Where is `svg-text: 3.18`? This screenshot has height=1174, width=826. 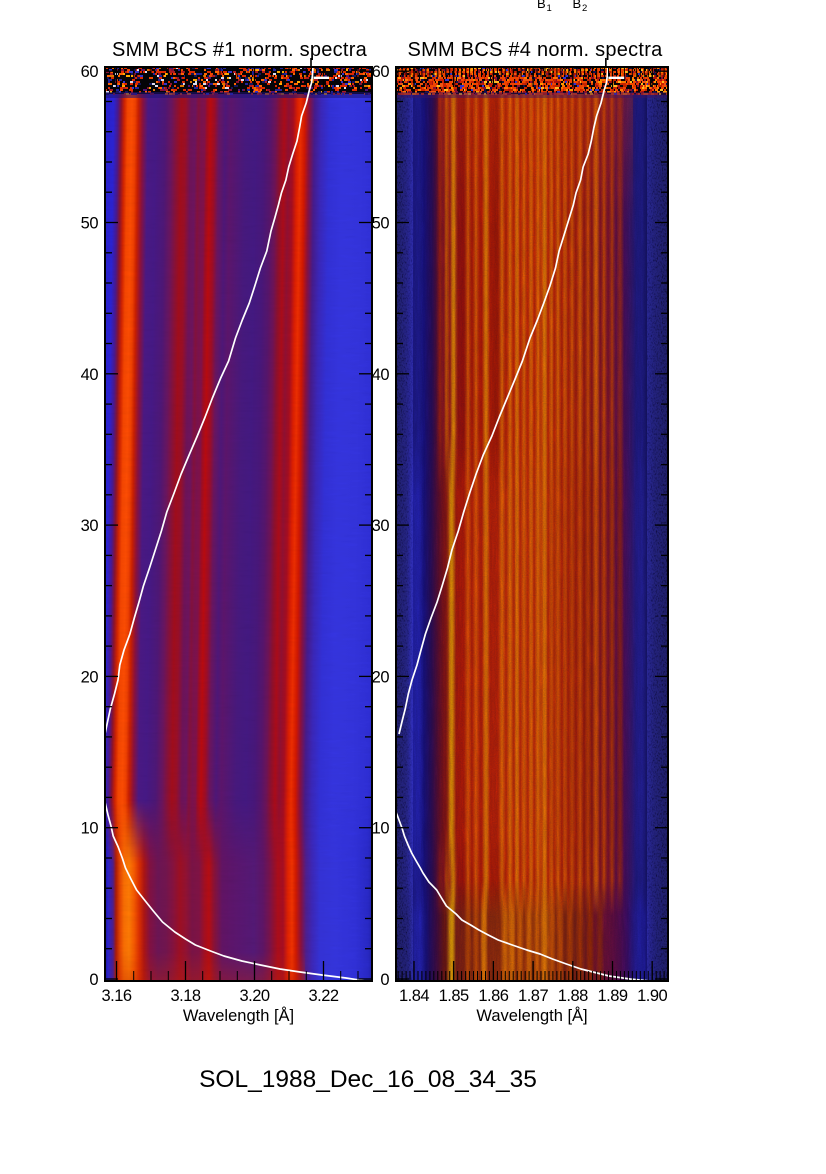
svg-text: 3.18 is located at coordinates (185, 996).